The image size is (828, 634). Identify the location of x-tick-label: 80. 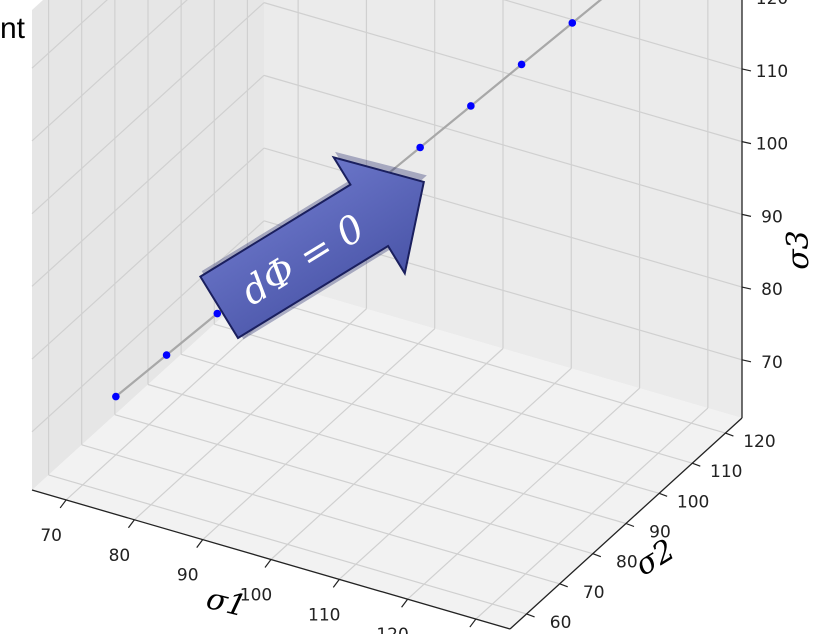
(120, 556).